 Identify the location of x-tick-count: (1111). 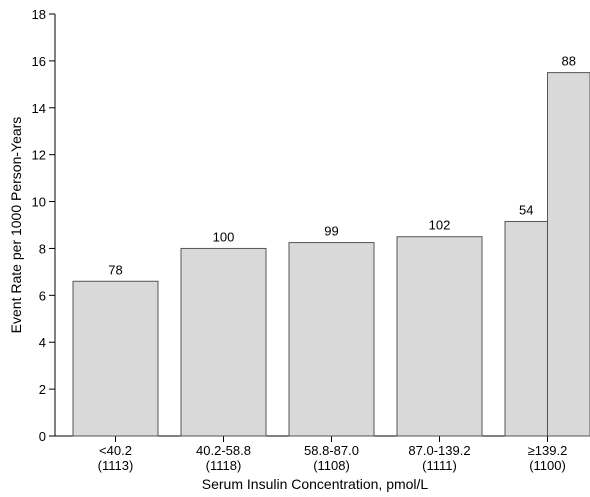
(439, 465).